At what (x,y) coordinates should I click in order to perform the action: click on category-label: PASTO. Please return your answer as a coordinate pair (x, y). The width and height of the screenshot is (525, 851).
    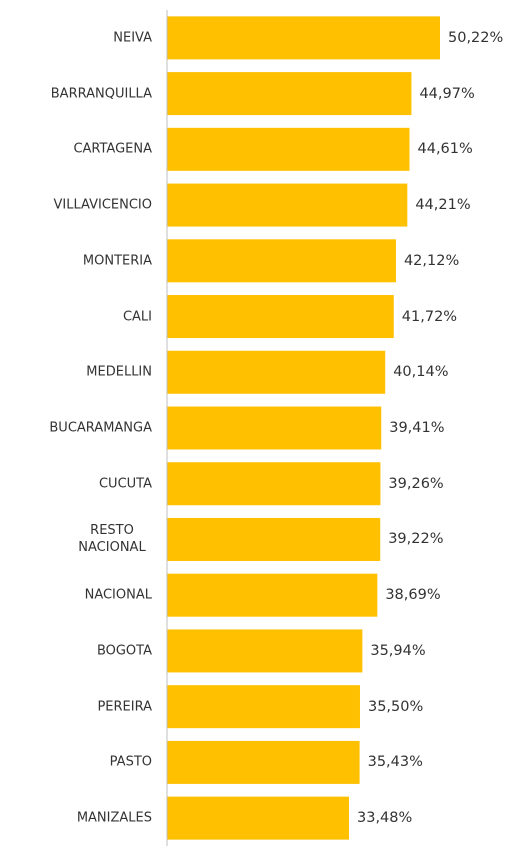
    Looking at the image, I should click on (130, 762).